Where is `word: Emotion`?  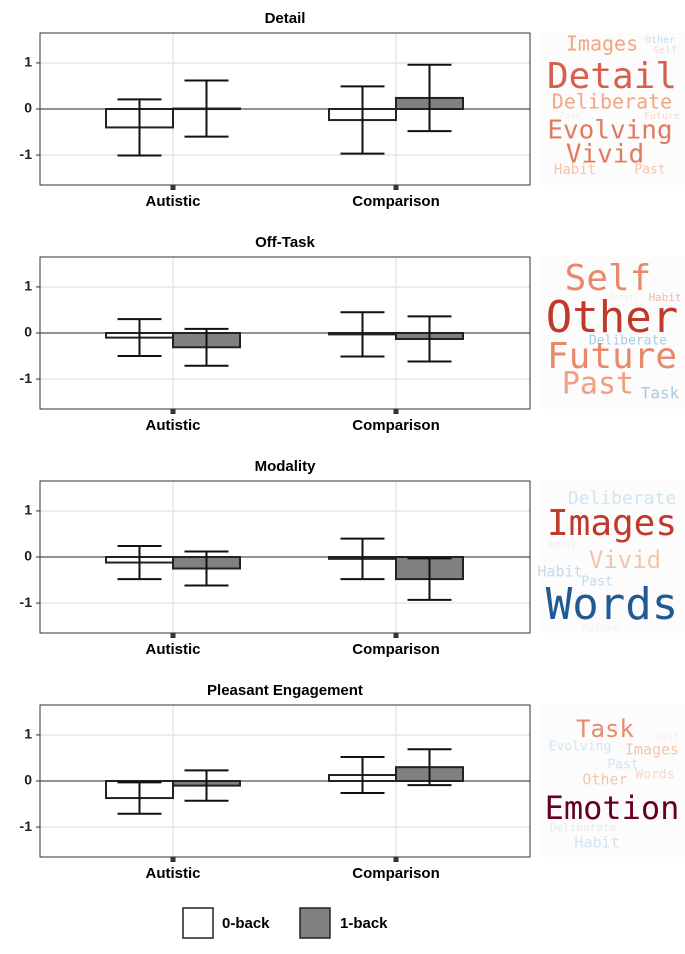 word: Emotion is located at coordinates (612, 808).